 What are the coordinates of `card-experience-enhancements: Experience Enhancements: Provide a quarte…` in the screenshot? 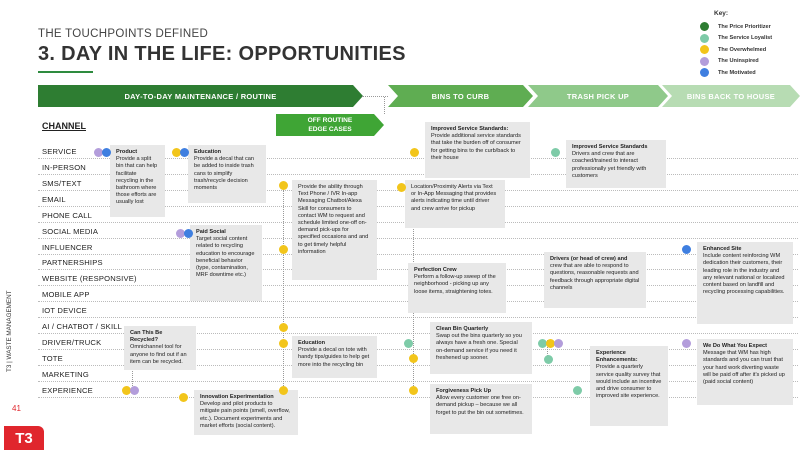 It's located at (629, 386).